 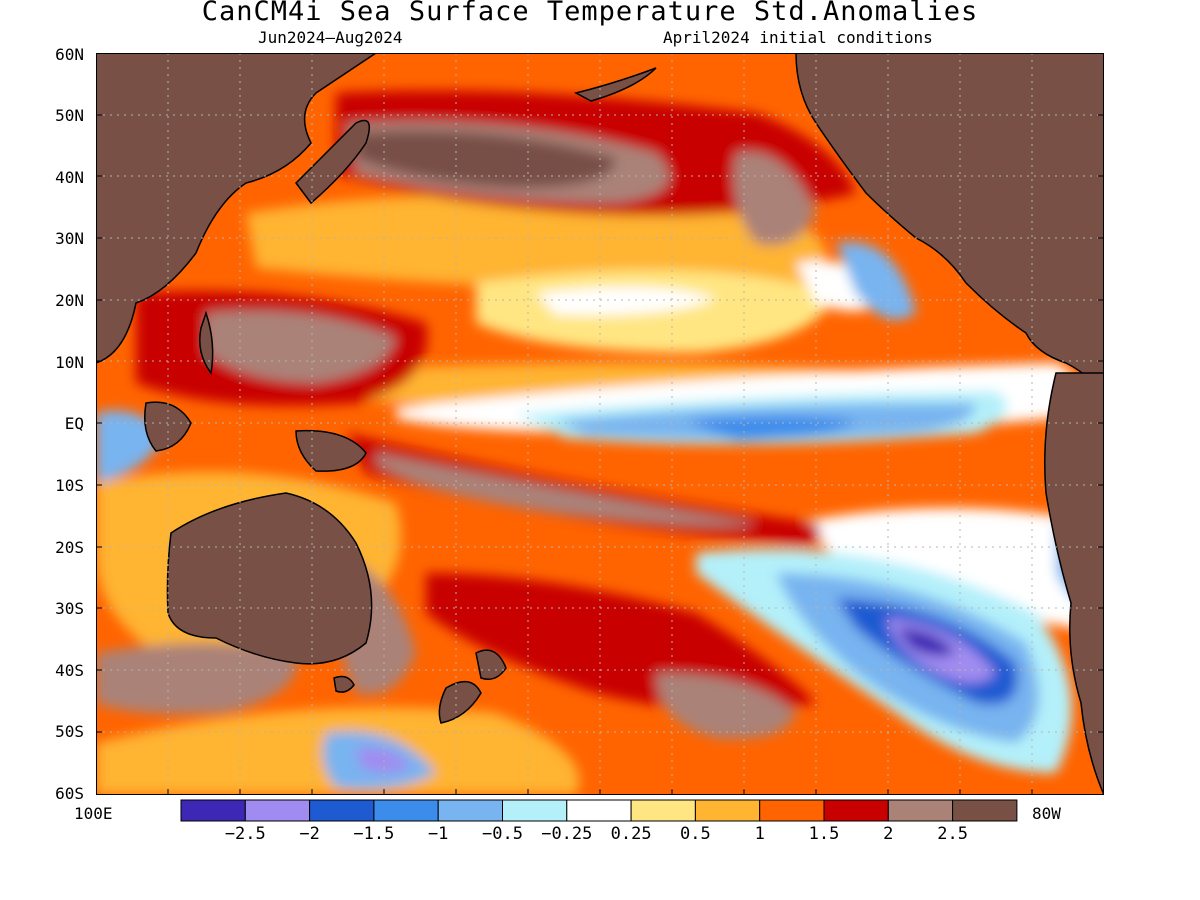 I want to click on lat-label: EQ, so click(x=74, y=423).